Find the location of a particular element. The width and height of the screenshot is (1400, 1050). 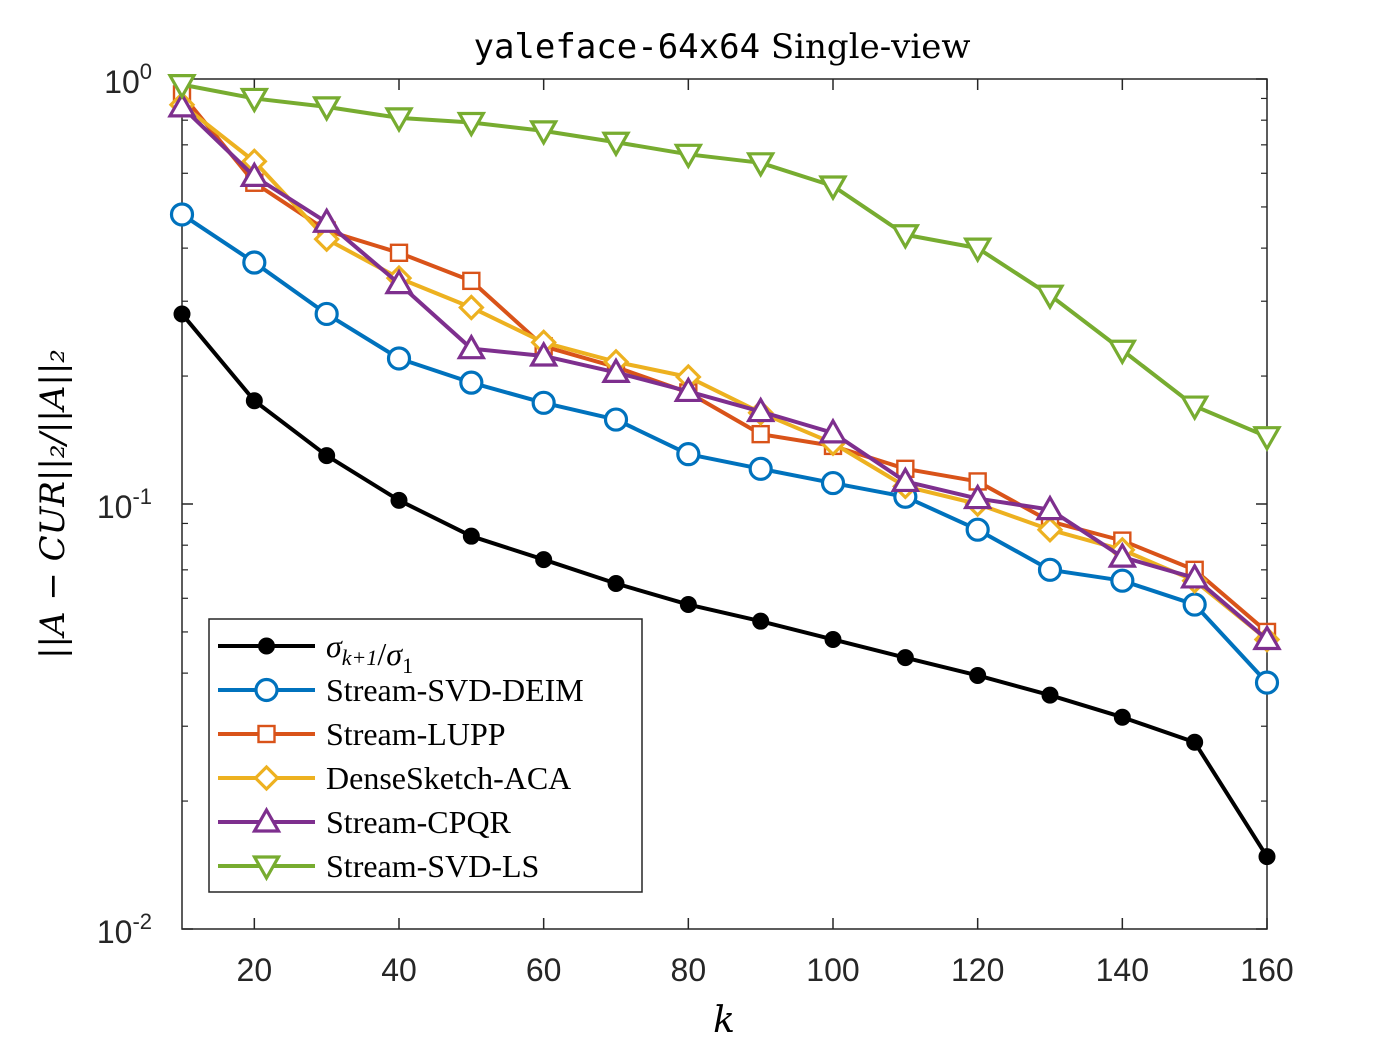

legend-item-densesketch-aca: DenseSketch-ACA is located at coordinates (394, 778).